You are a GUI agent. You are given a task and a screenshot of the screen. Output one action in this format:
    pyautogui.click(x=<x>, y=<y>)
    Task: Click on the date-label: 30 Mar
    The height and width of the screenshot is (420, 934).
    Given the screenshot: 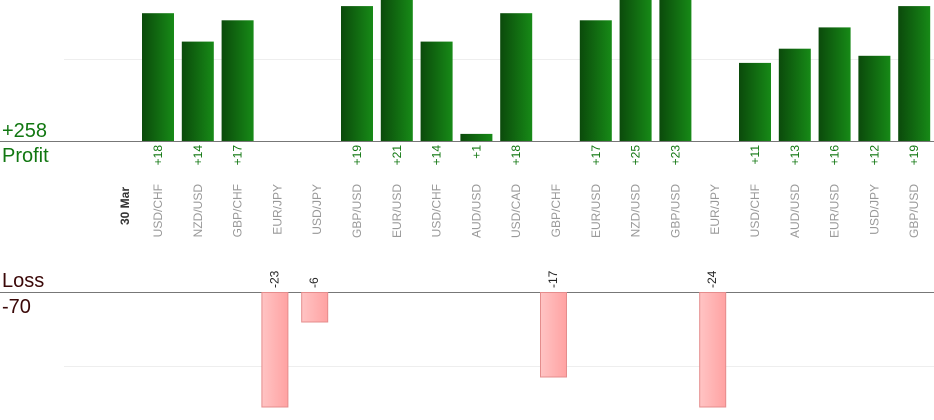 What is the action you would take?
    pyautogui.click(x=125, y=206)
    